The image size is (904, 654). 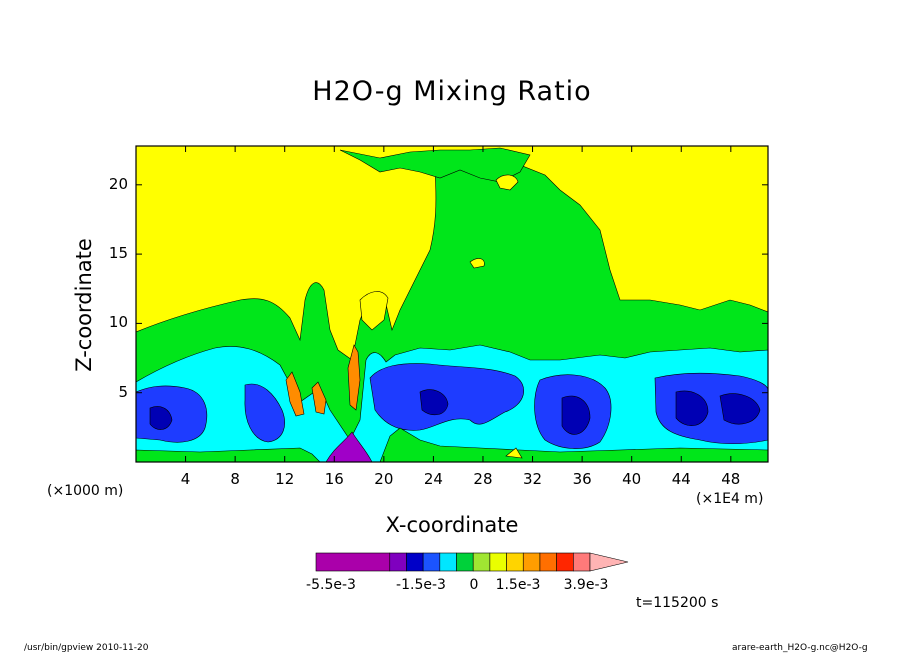 What do you see at coordinates (452, 91) in the screenshot?
I see `chart-title: H2O-g Mixing Ratio` at bounding box center [452, 91].